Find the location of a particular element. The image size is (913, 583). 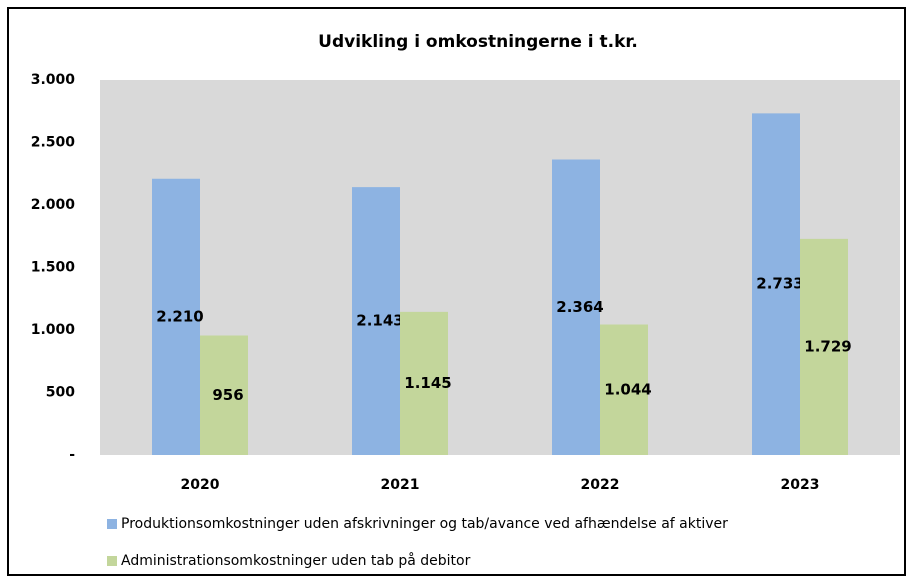

y-tick-label: 500 is located at coordinates (60, 393).